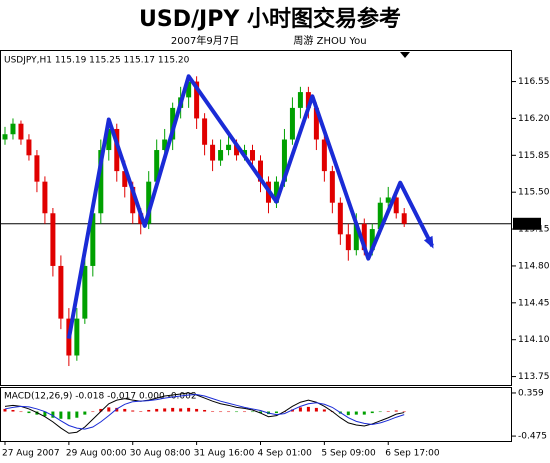  I want to click on x-tick-label: 29 Aug 00:00, so click(96, 454).